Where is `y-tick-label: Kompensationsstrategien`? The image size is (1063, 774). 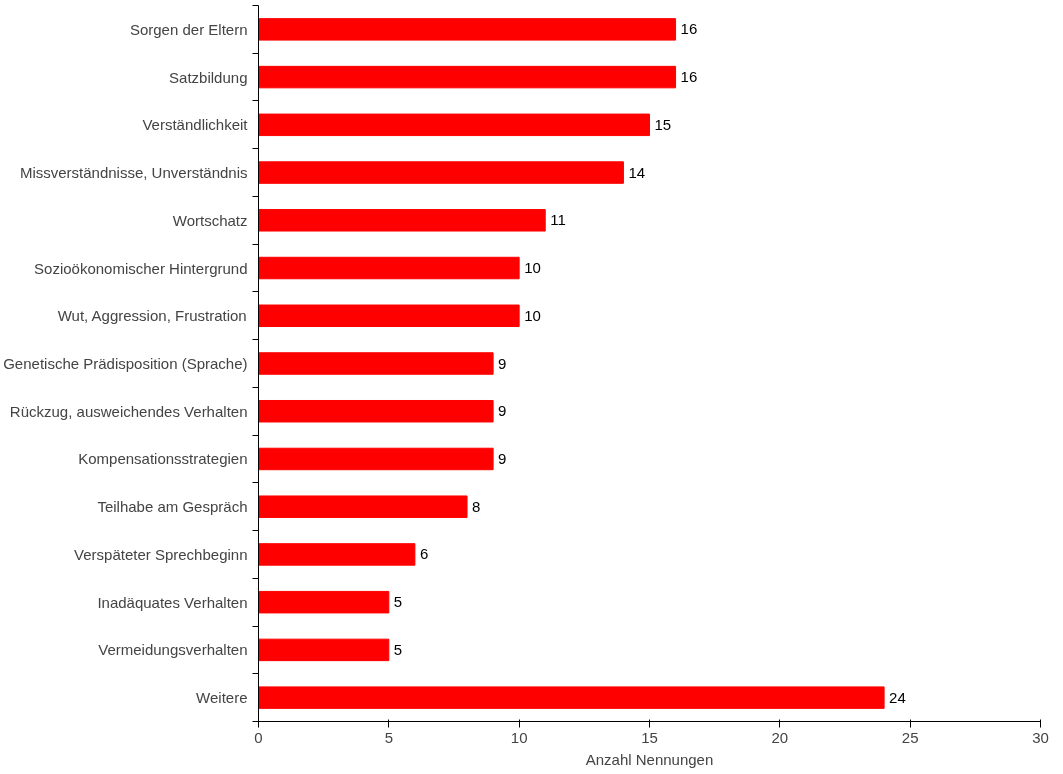 y-tick-label: Kompensationsstrategien is located at coordinates (163, 459).